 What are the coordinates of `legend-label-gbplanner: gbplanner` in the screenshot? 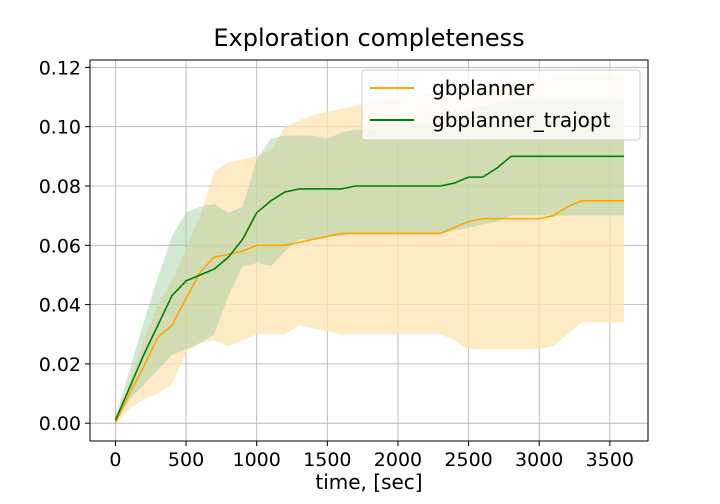 It's located at (483, 88).